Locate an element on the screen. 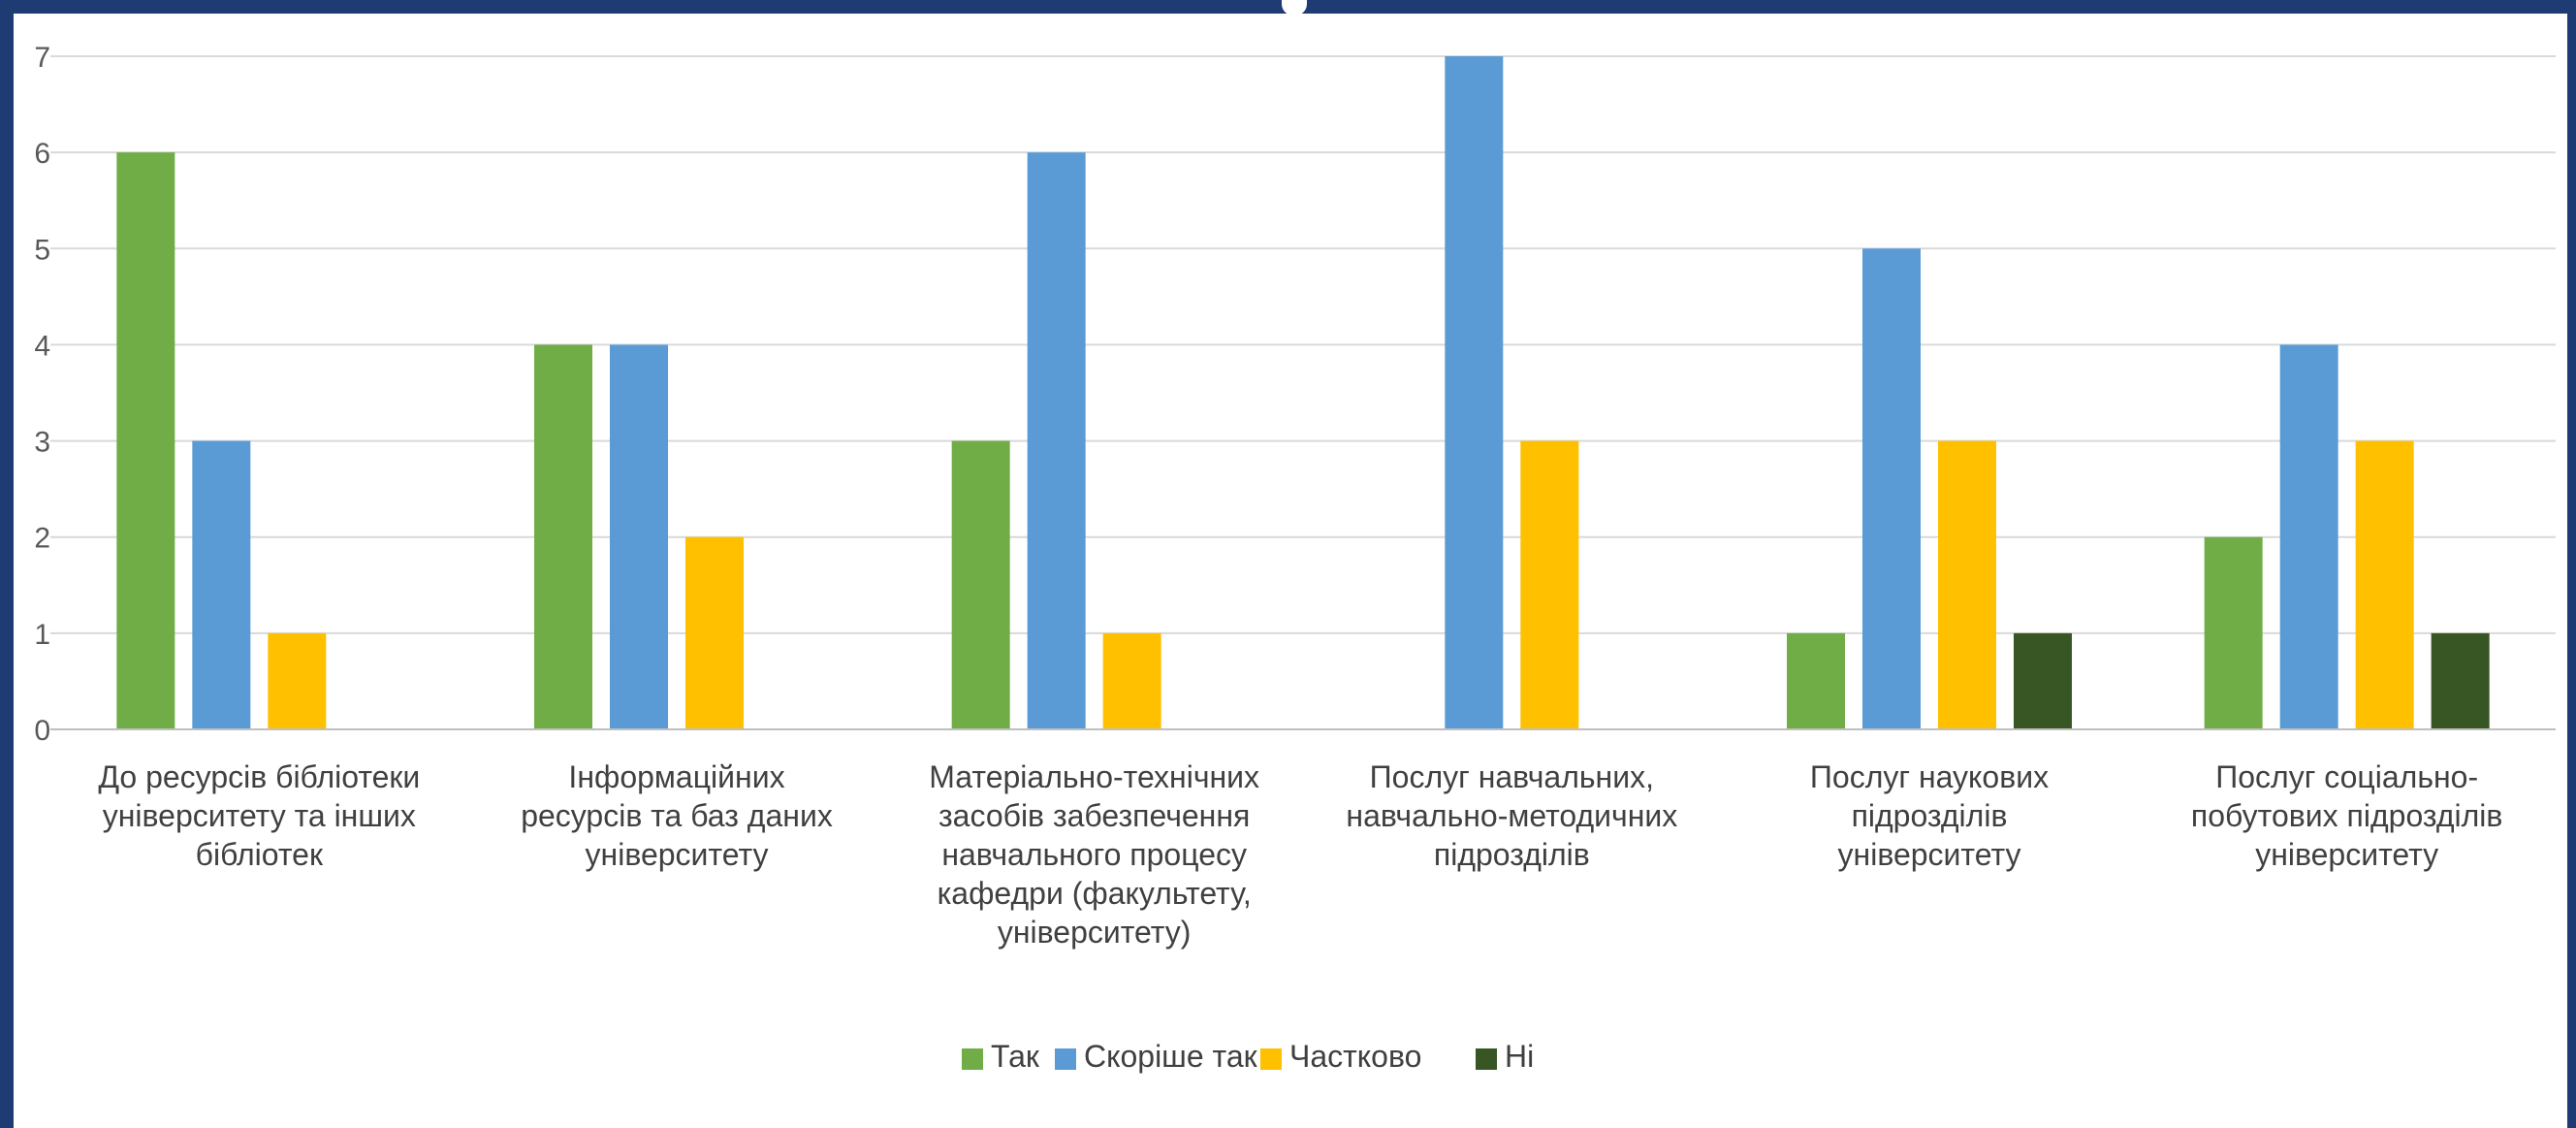 The height and width of the screenshot is (1128, 2576). y-tick-label: 0 is located at coordinates (42, 731).